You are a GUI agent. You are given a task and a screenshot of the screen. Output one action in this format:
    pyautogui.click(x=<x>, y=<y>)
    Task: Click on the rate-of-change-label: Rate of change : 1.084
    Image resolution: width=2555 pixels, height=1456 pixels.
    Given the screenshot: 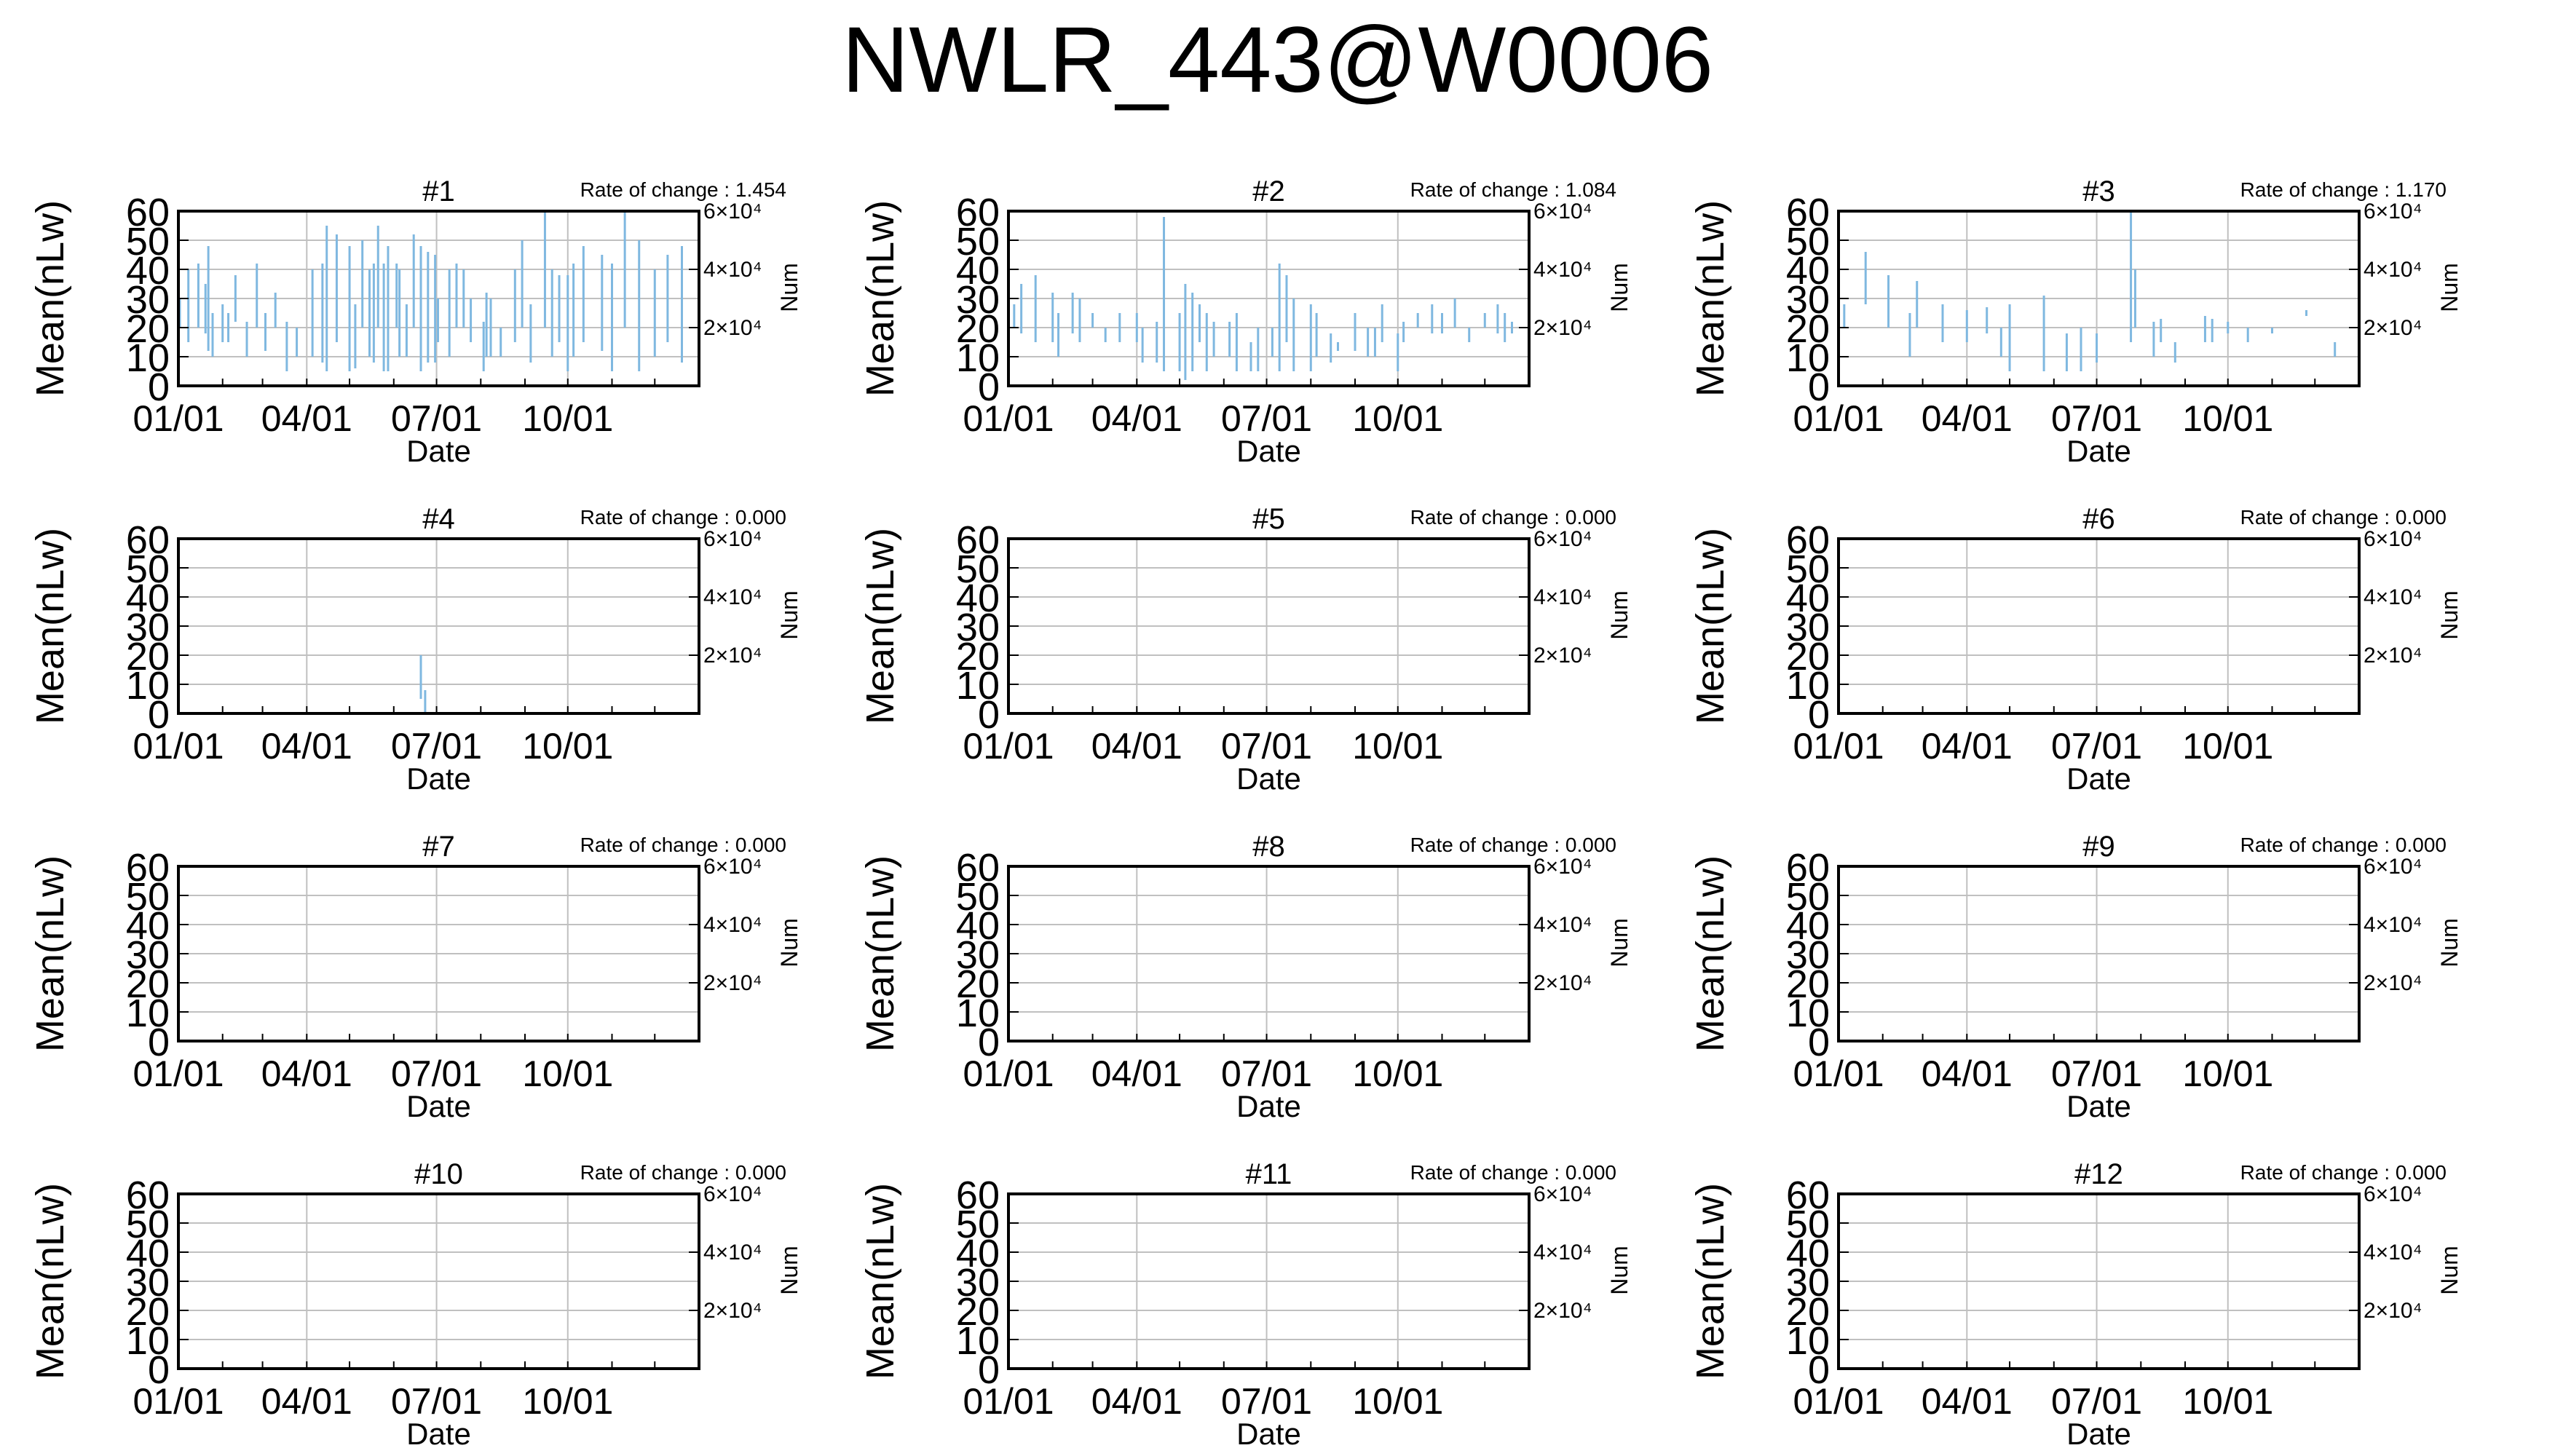 What is the action you would take?
    pyautogui.click(x=1513, y=189)
    